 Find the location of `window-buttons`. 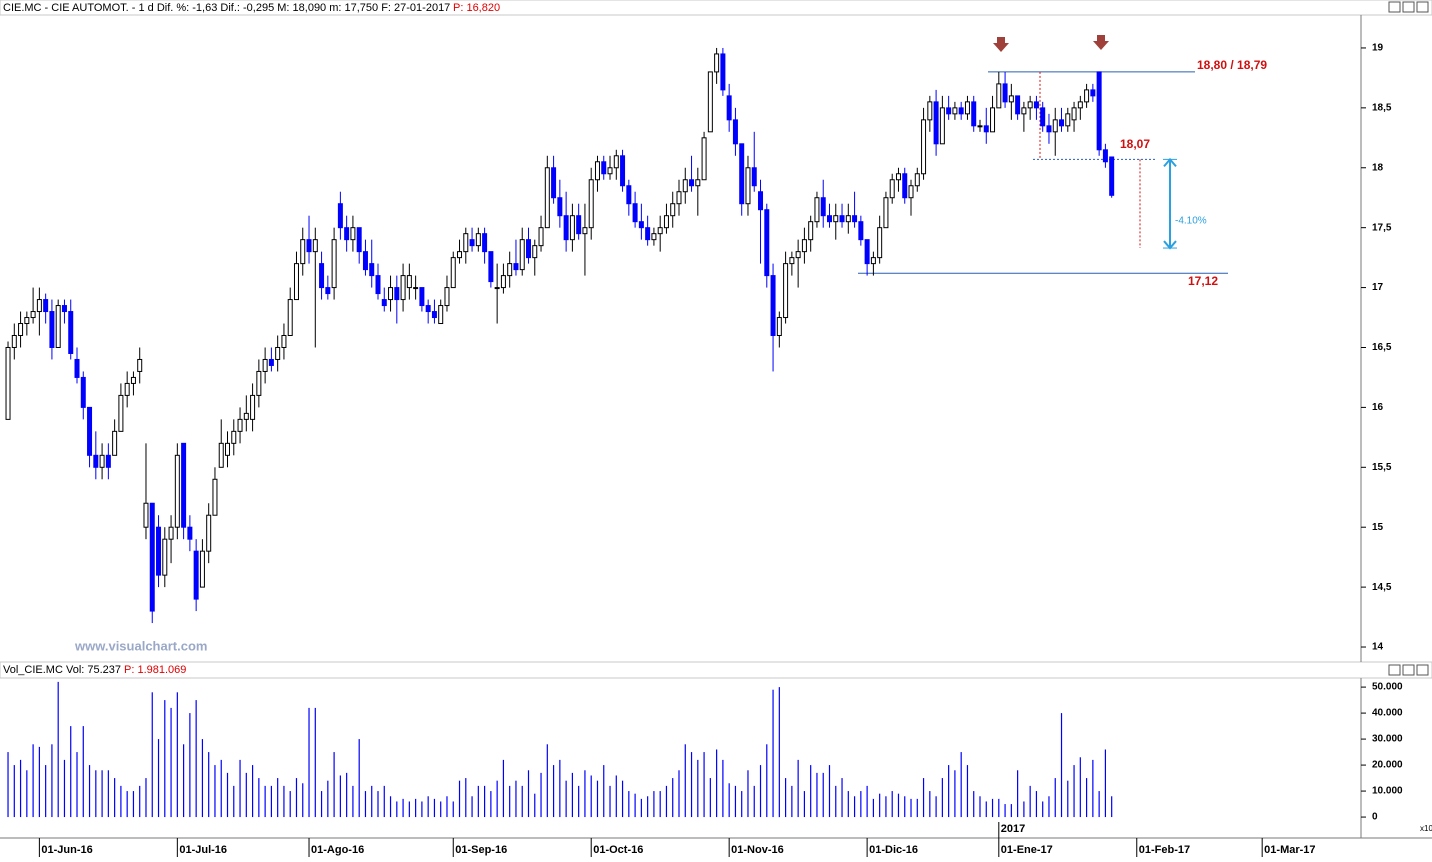

window-buttons is located at coordinates (1408, 338).